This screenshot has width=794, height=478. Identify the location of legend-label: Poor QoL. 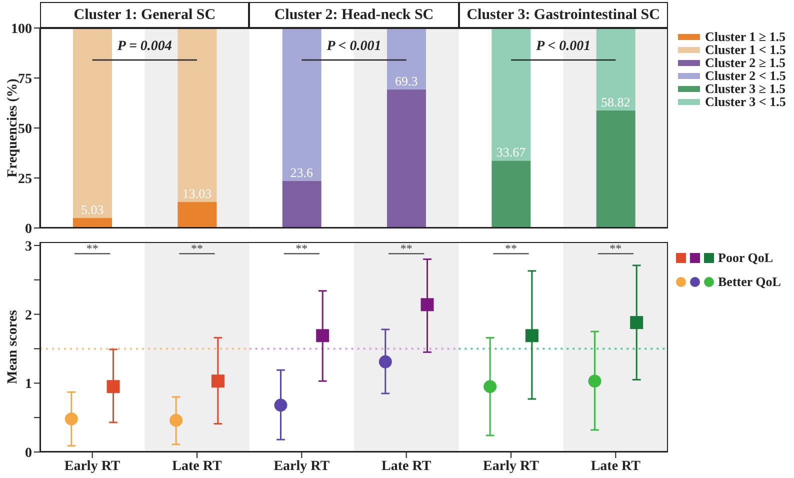
(746, 258).